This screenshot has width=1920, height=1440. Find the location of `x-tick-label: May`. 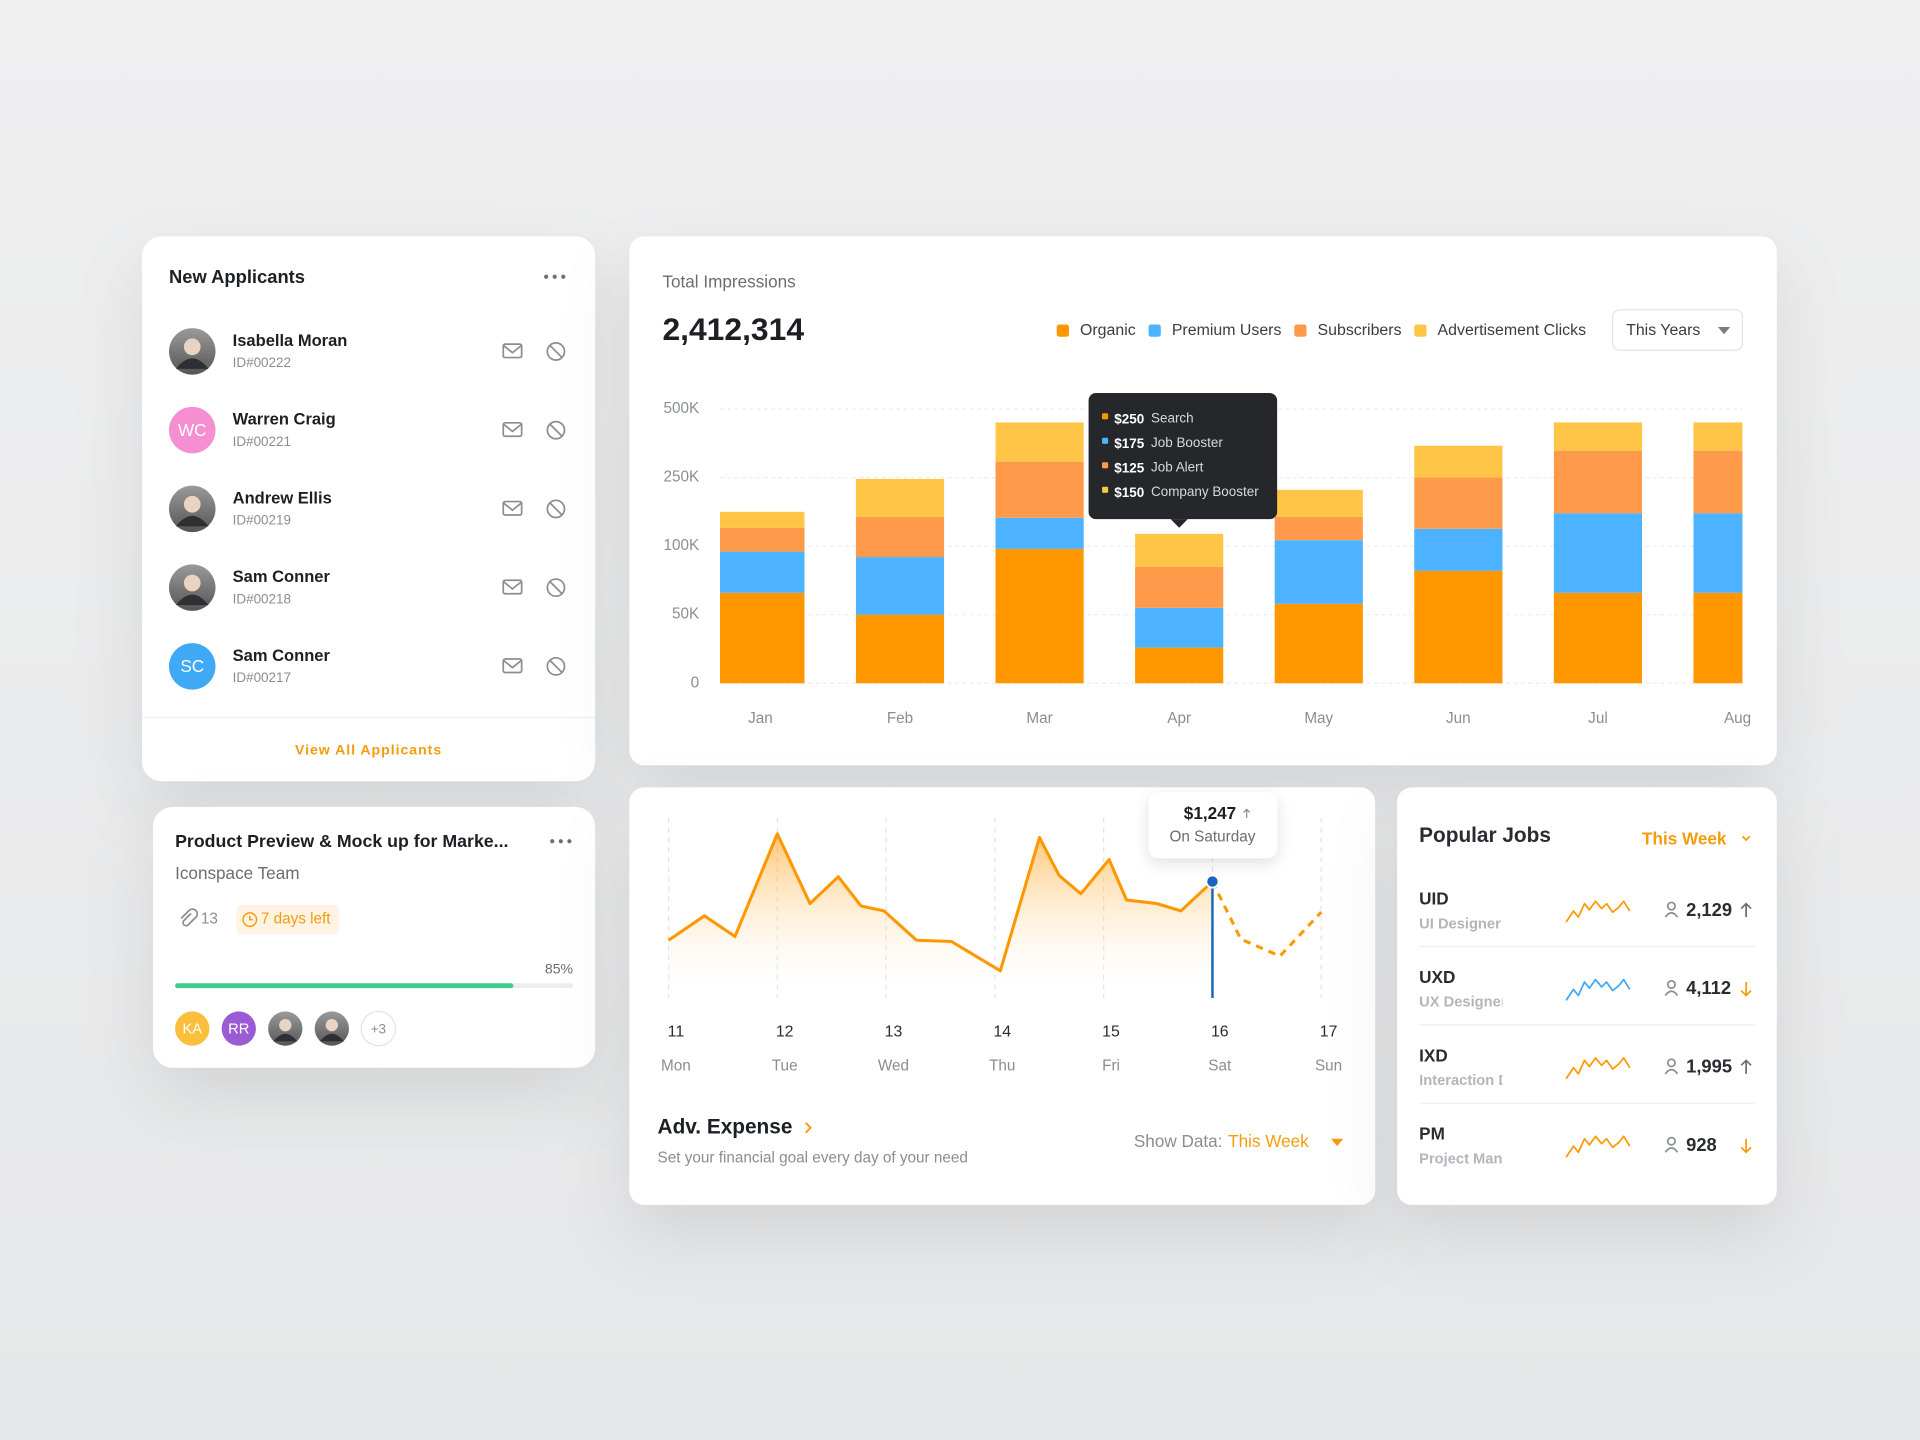

x-tick-label: May is located at coordinates (1318, 718).